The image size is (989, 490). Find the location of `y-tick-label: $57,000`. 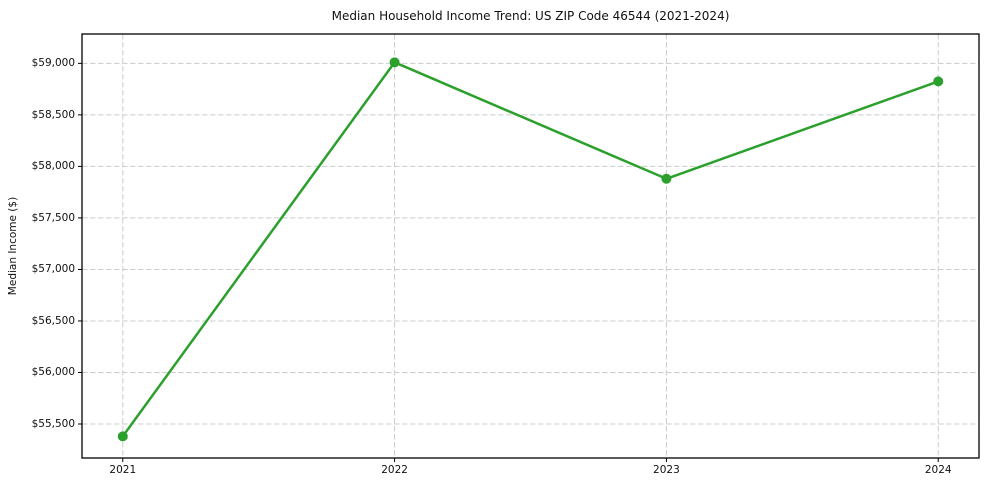

y-tick-label: $57,000 is located at coordinates (53, 269).